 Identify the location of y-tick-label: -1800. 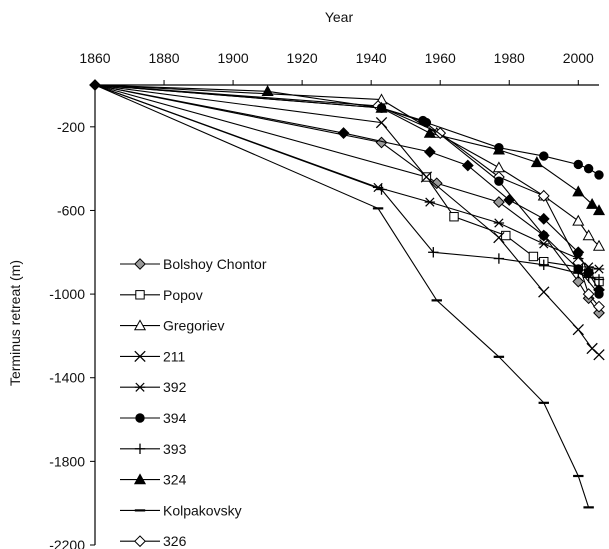
(67, 461).